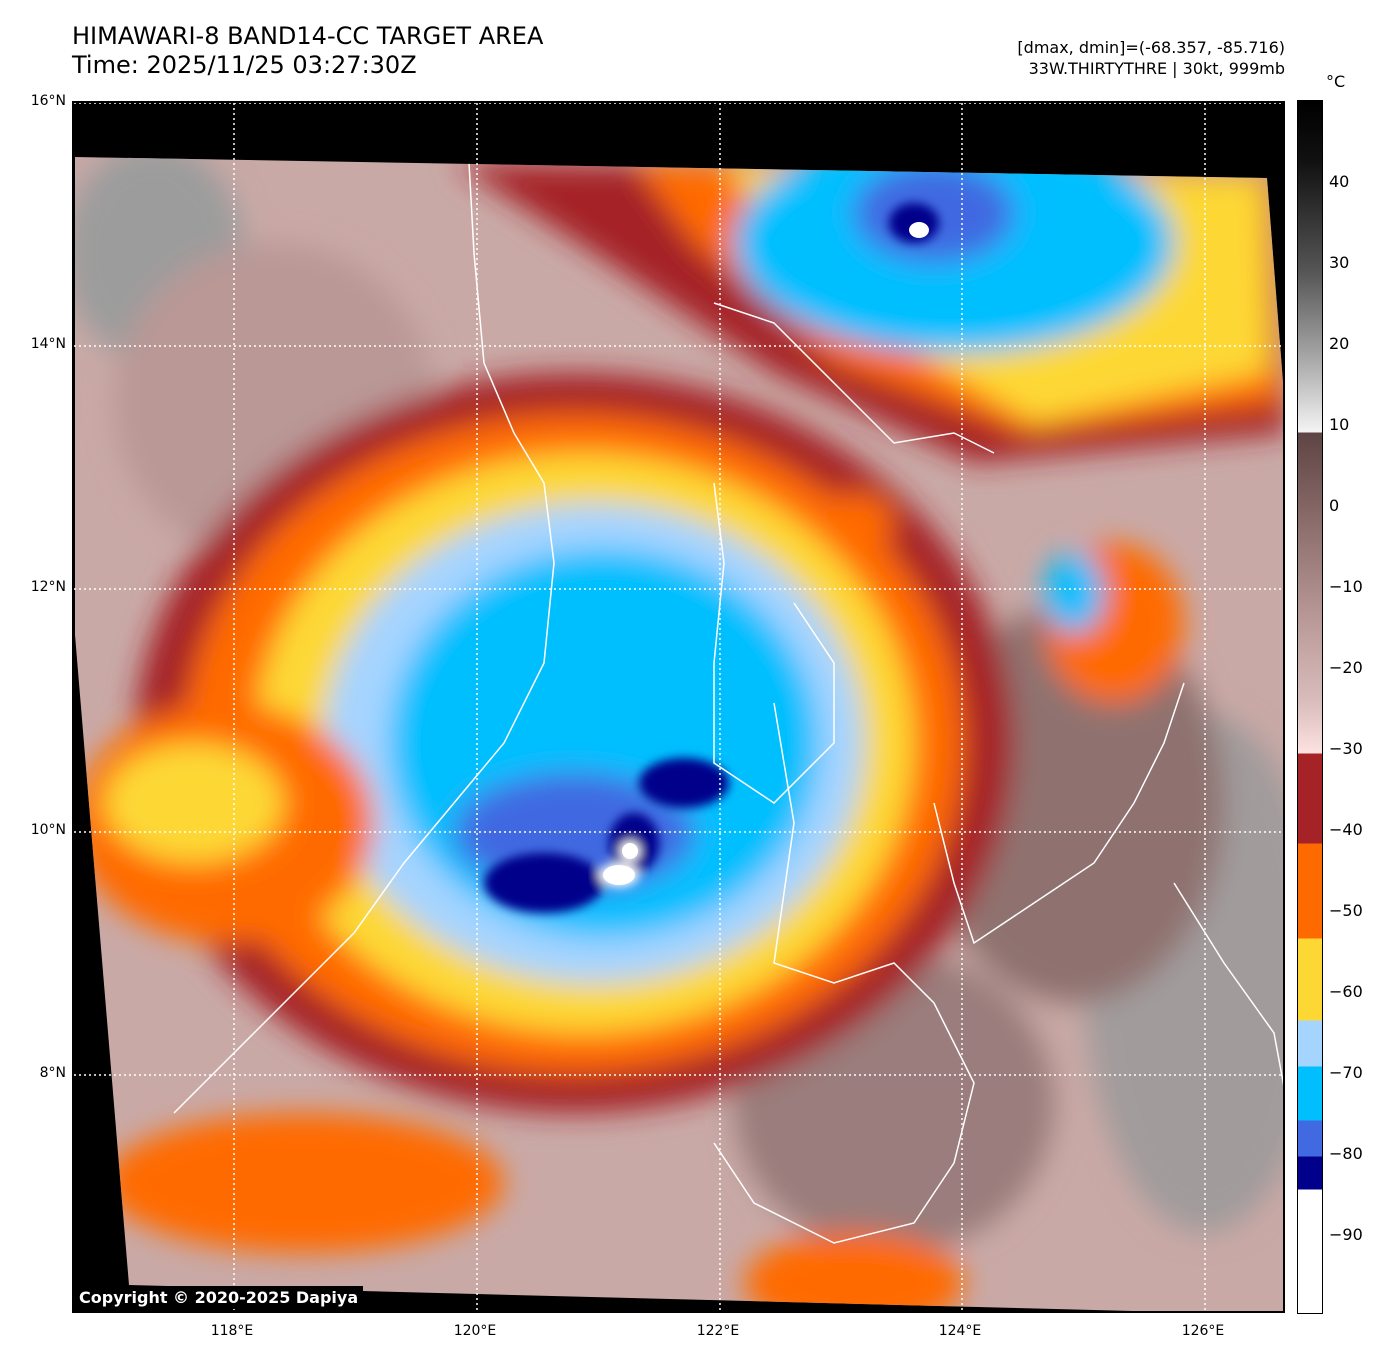 The height and width of the screenshot is (1364, 1390). What do you see at coordinates (1346, 910) in the screenshot?
I see `colorbar-tick-label: −50` at bounding box center [1346, 910].